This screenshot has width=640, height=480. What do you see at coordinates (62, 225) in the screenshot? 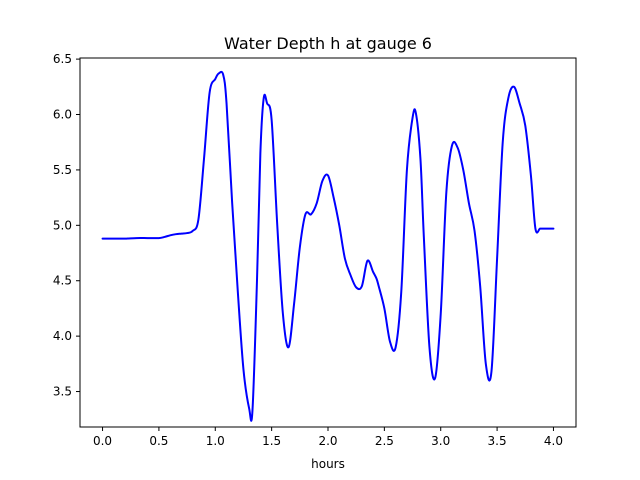
I see `y-tick-label: 5.0` at bounding box center [62, 225].